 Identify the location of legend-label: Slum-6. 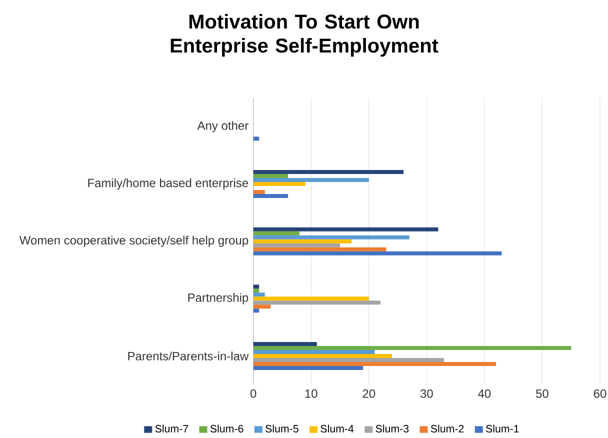
(227, 428).